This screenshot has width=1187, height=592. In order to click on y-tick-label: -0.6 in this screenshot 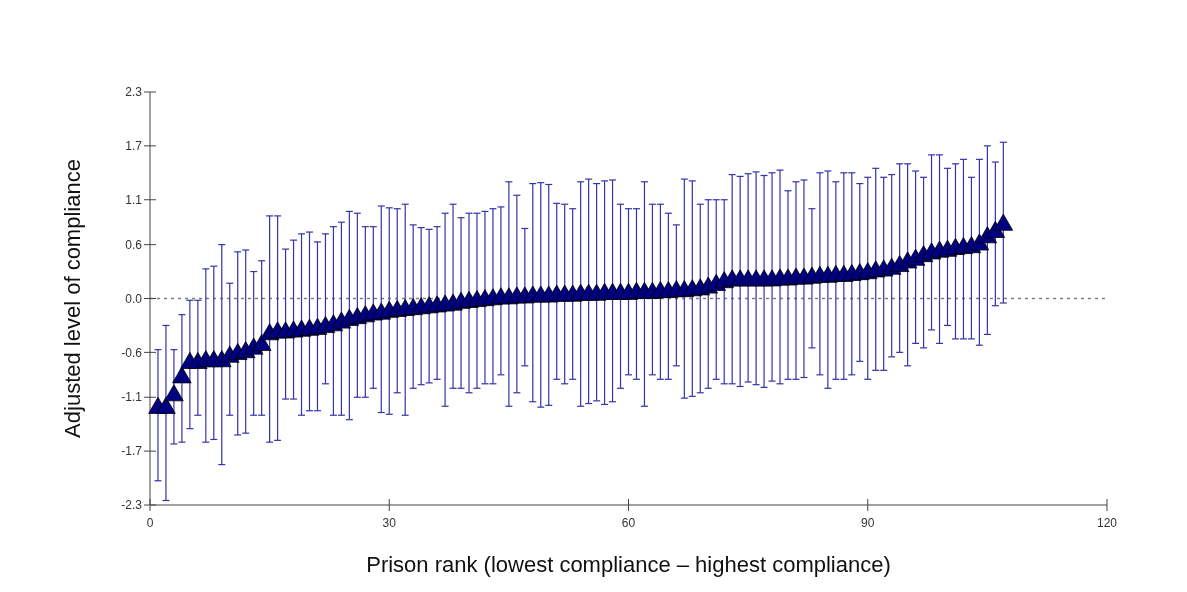, I will do `click(132, 352)`.